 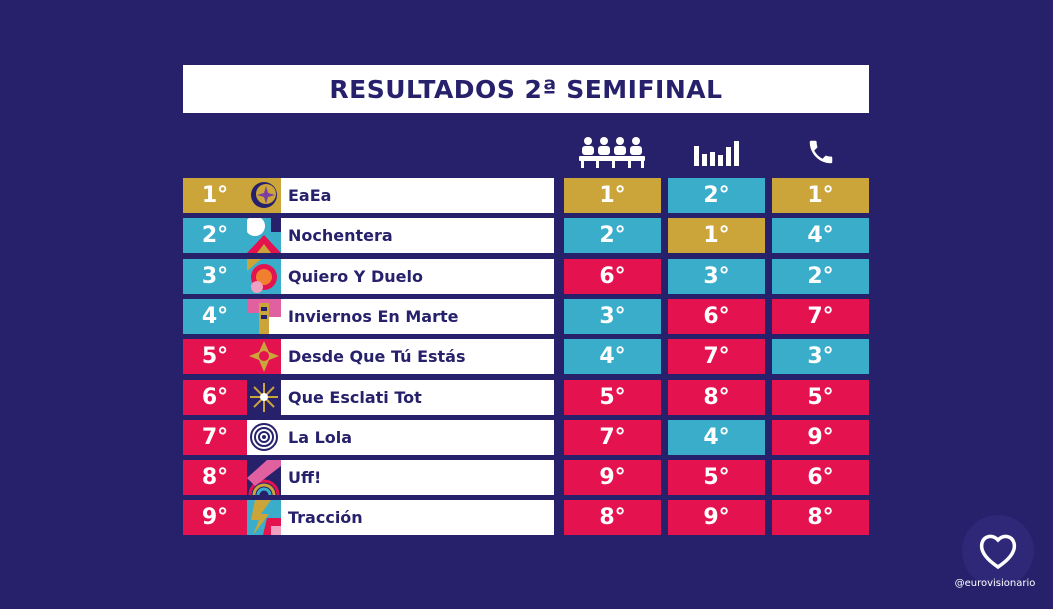 I want to click on poll-rank-cell: 4°, so click(x=716, y=437).